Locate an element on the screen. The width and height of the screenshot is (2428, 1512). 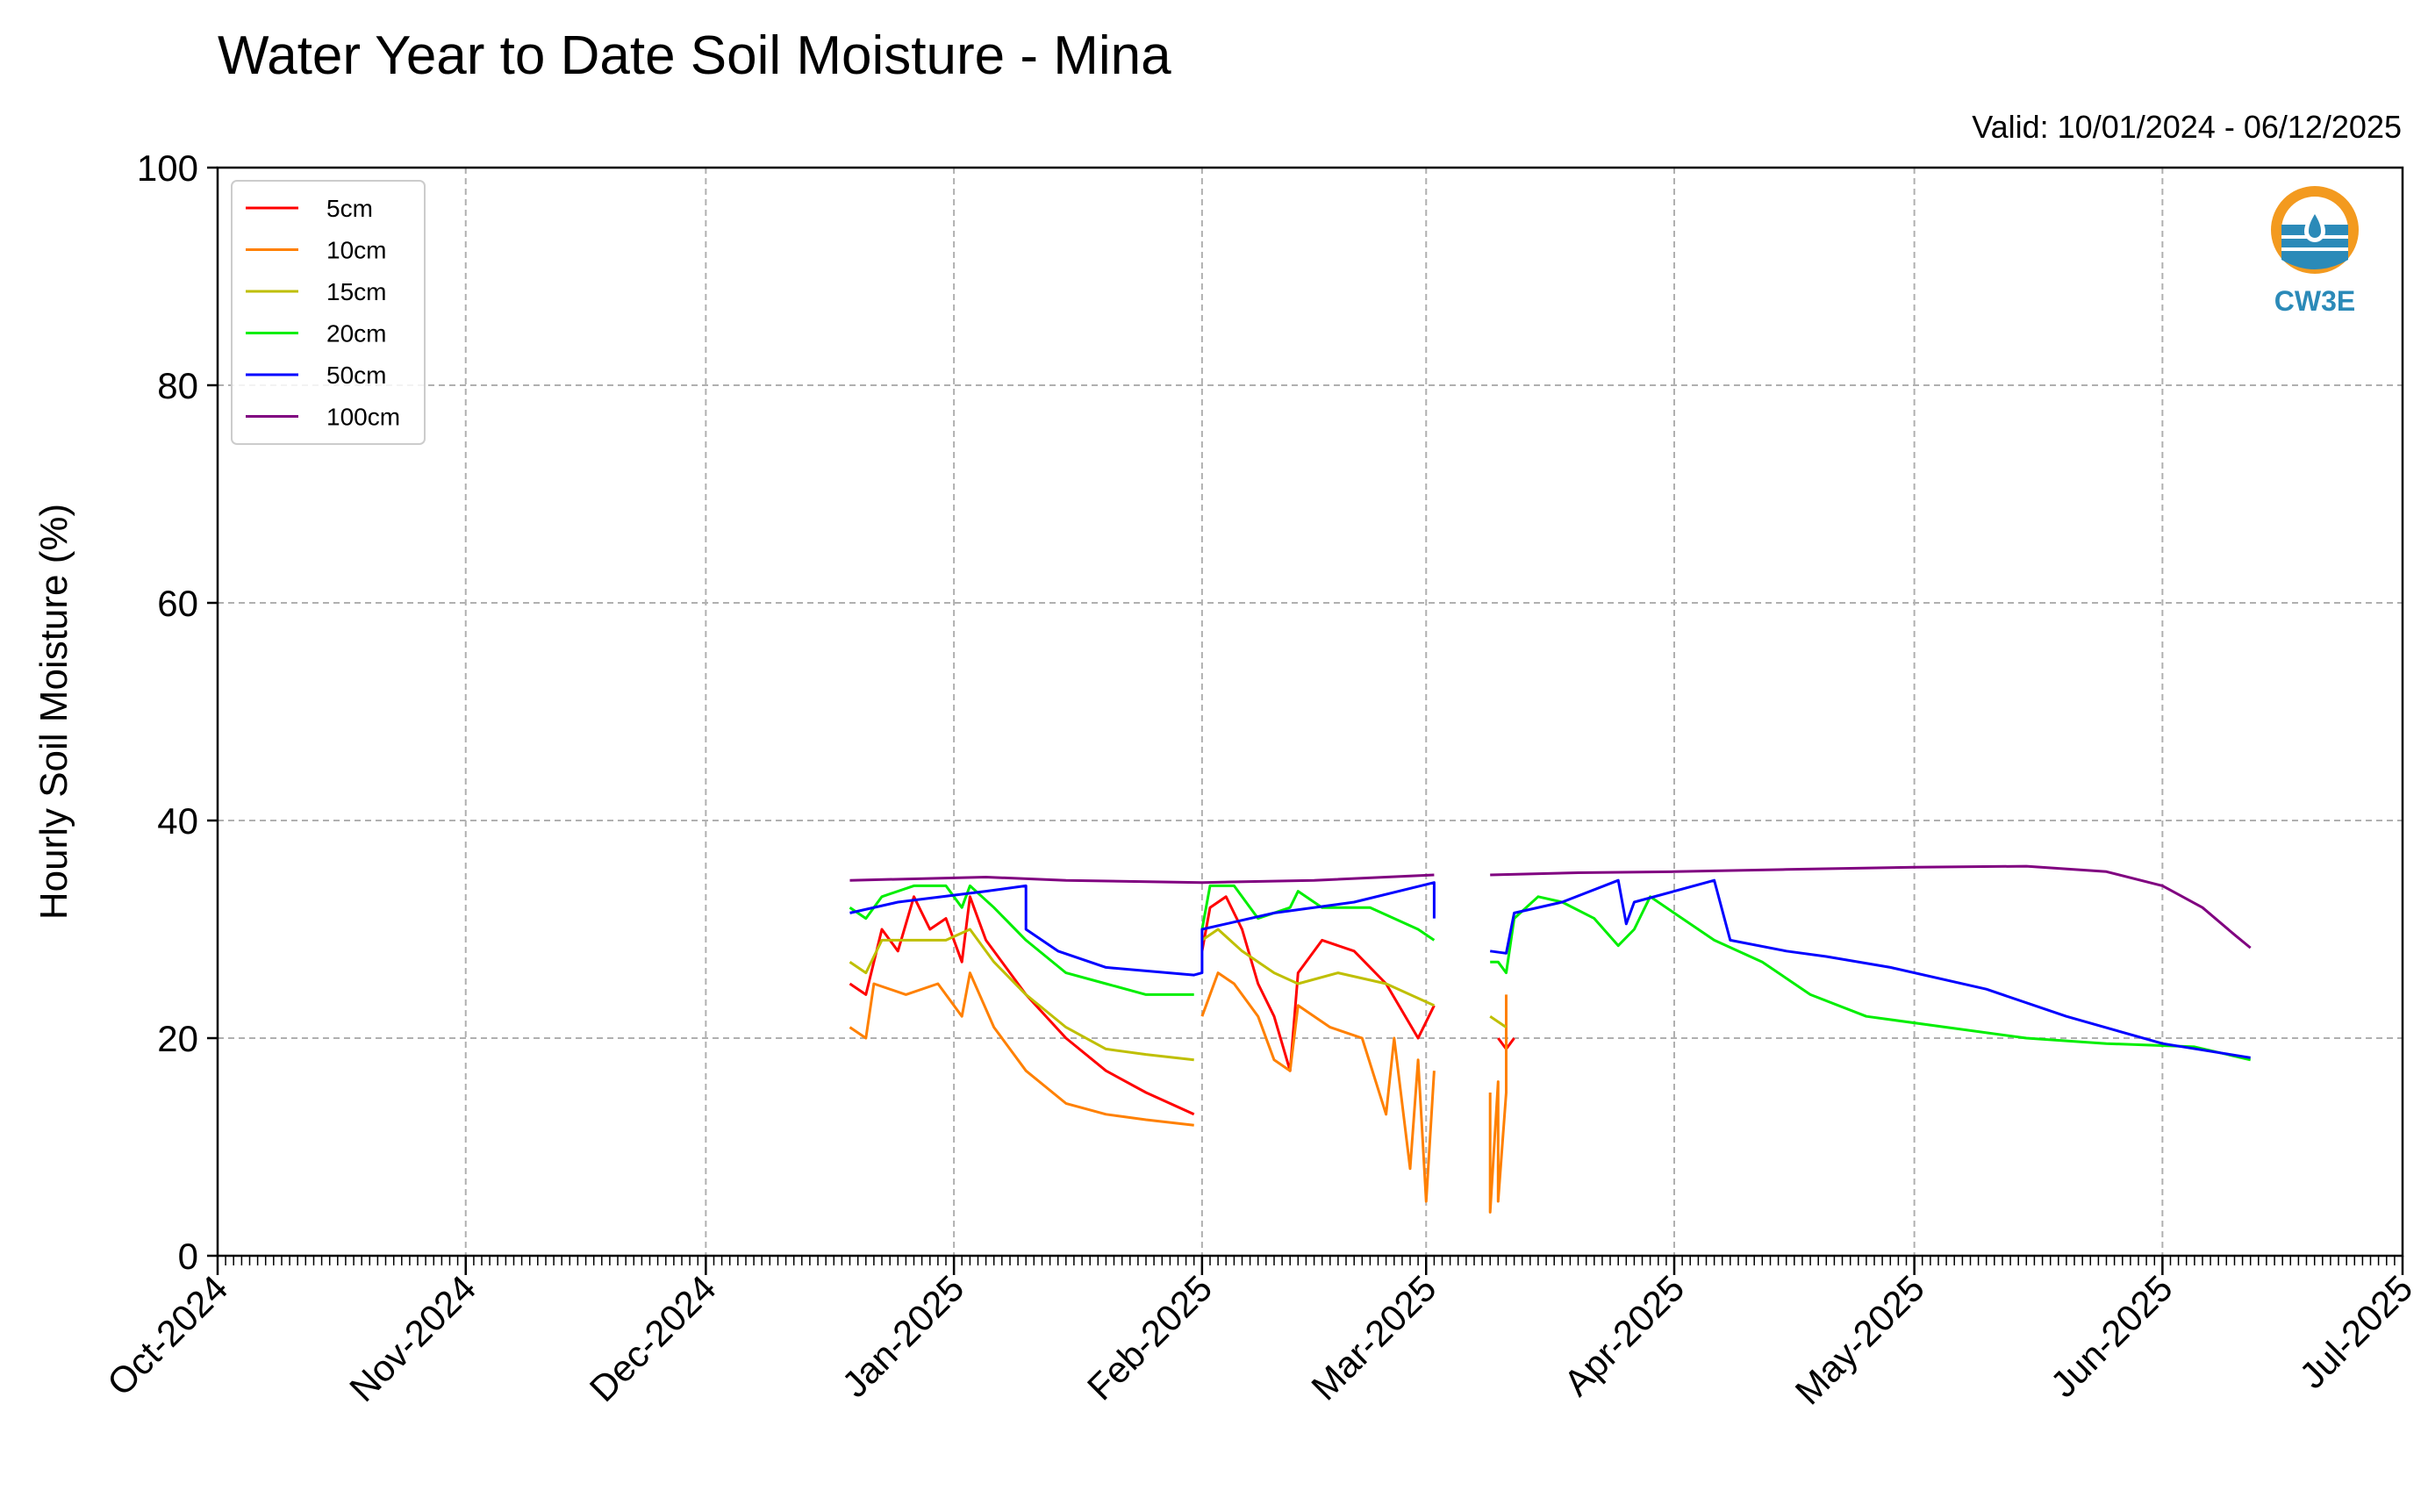
series-line-15cm is located at coordinates (1178, 995).